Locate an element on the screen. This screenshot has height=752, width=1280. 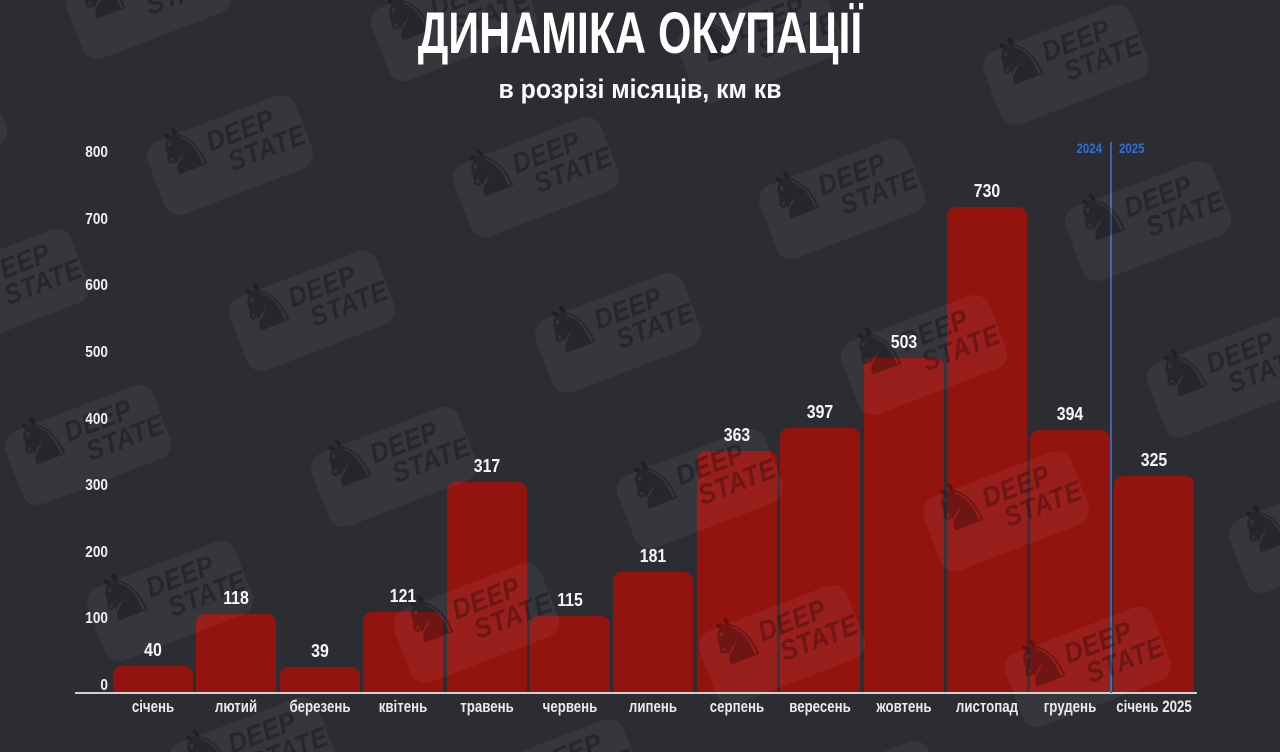
bar-value-label: 39 is located at coordinates (319, 651).